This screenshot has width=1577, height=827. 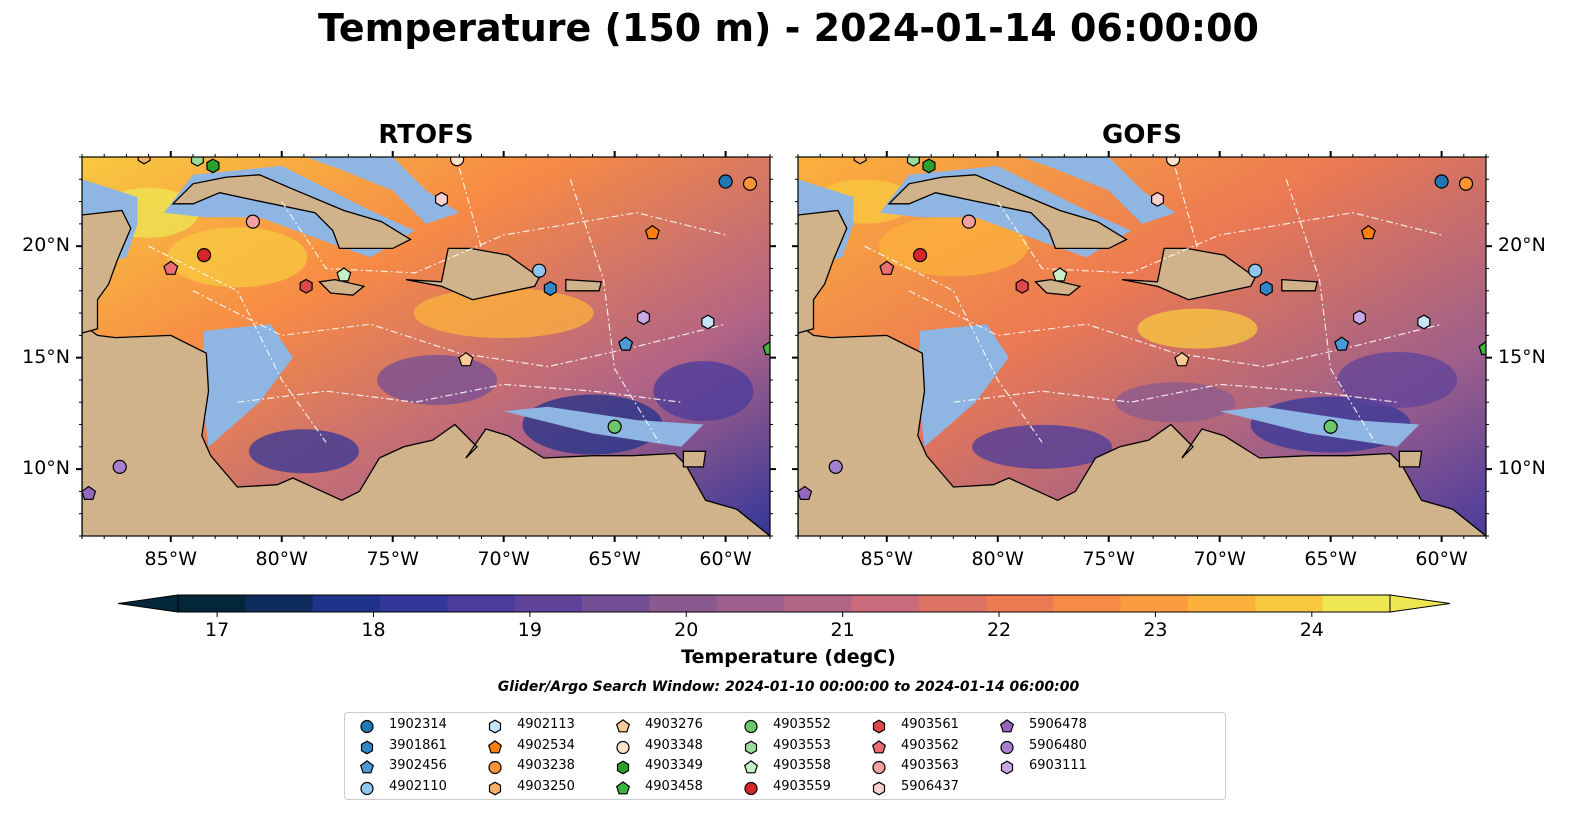 I want to click on lat-tick-label-left: 20°N, so click(x=46, y=245).